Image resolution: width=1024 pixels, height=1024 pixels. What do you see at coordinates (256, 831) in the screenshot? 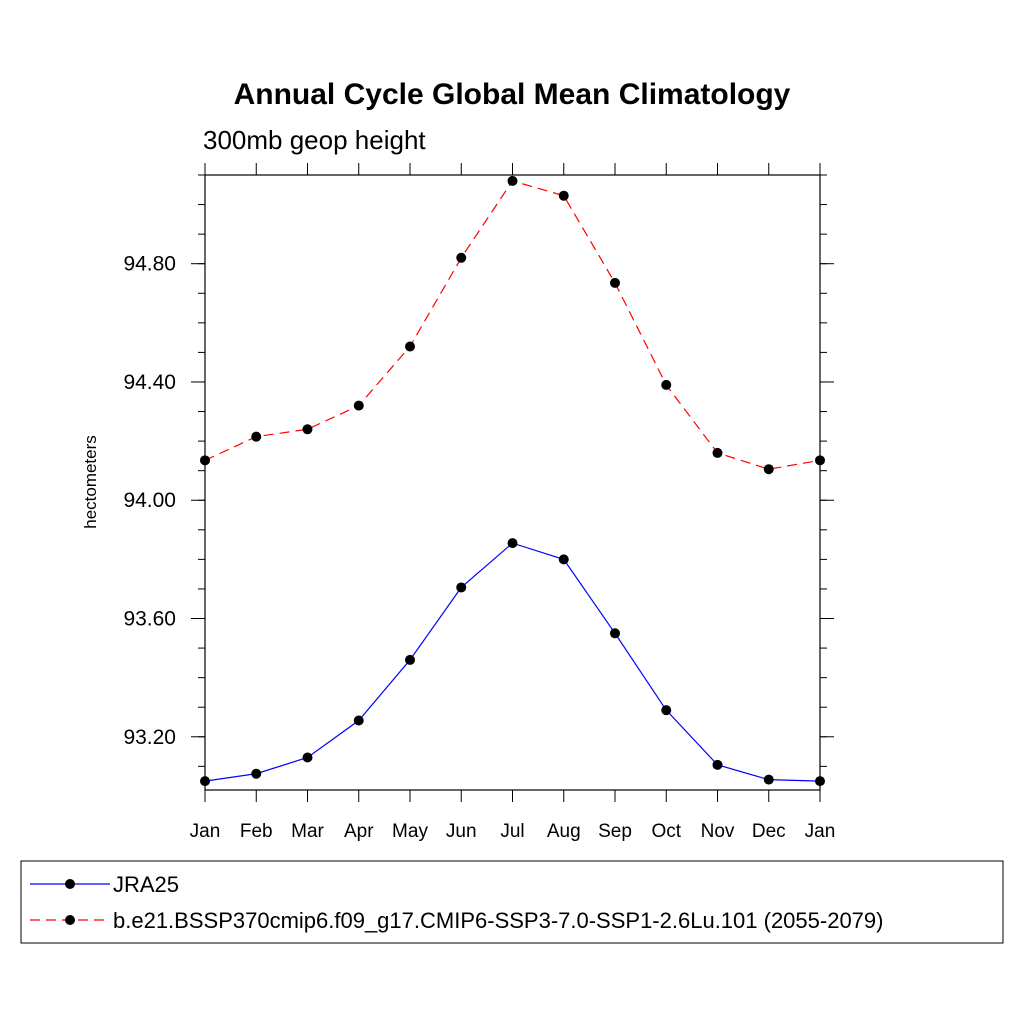
I see `x-tick-label: Feb` at bounding box center [256, 831].